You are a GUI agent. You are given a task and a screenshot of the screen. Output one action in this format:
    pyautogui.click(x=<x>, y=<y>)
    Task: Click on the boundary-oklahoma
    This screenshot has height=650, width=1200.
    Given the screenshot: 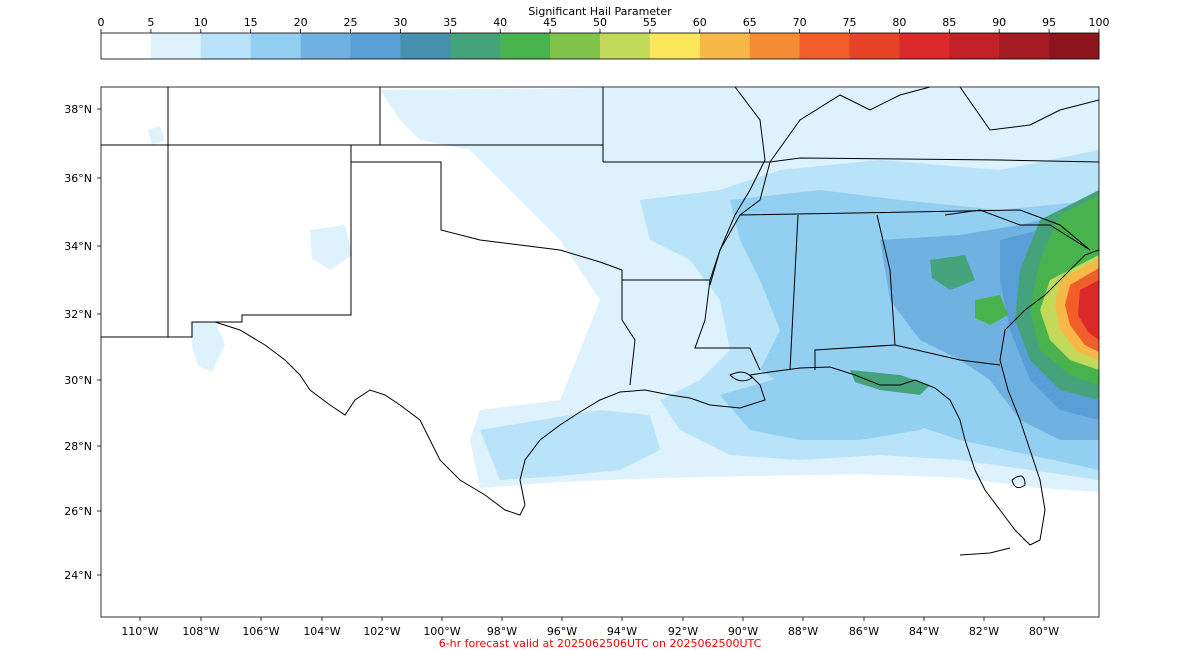 What is the action you would take?
    pyautogui.click(x=487, y=216)
    